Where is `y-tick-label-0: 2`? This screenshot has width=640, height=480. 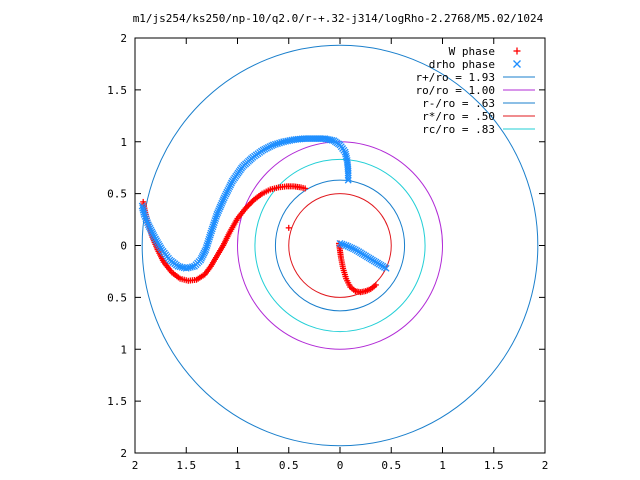 y-tick-label-0: 2 is located at coordinates (123, 38).